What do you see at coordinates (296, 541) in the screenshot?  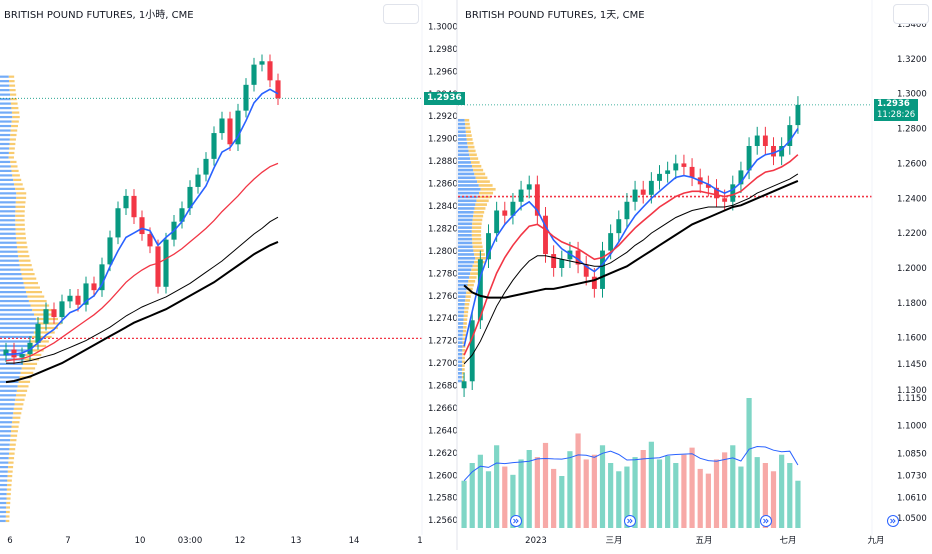 I see `left-x-tick-label: 13` at bounding box center [296, 541].